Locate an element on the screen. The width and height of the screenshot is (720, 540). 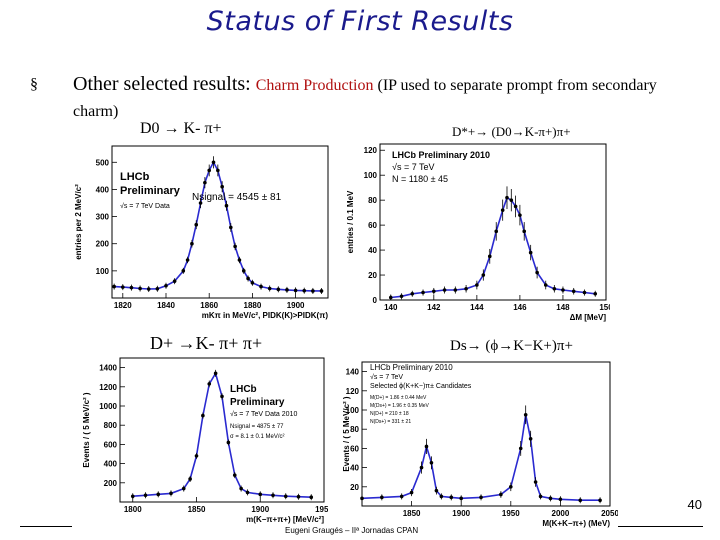
x-tick-label: 1880 is located at coordinates (253, 305).